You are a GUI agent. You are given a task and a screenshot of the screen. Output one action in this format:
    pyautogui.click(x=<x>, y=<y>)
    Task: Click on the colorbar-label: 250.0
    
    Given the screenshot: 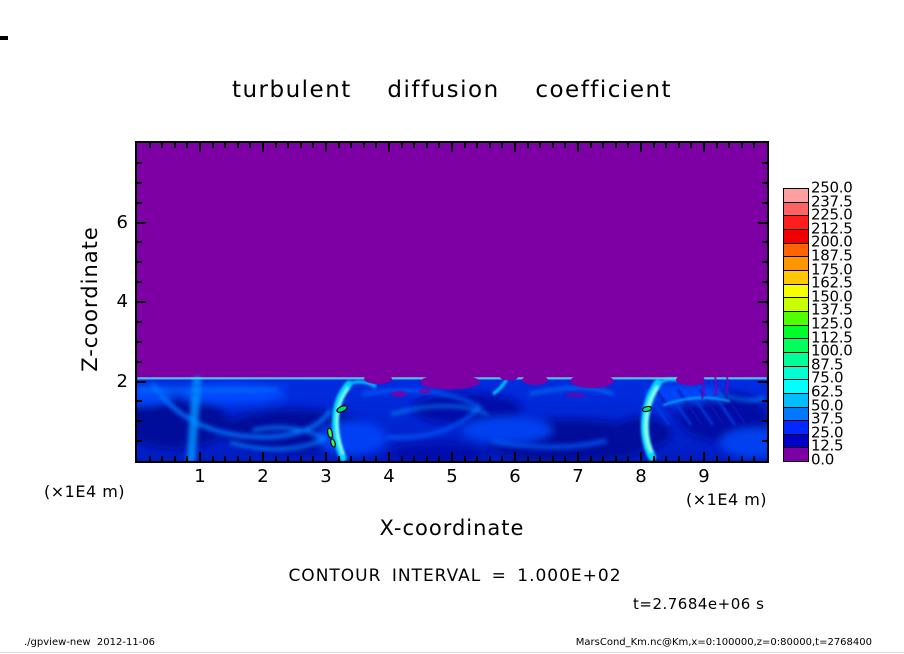 What is the action you would take?
    pyautogui.click(x=832, y=187)
    